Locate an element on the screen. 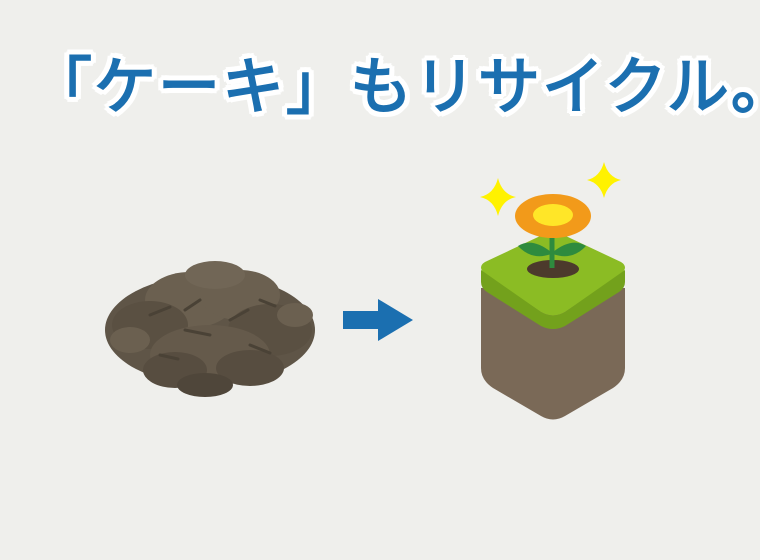  sparkle-icon is located at coordinates (550, 189).